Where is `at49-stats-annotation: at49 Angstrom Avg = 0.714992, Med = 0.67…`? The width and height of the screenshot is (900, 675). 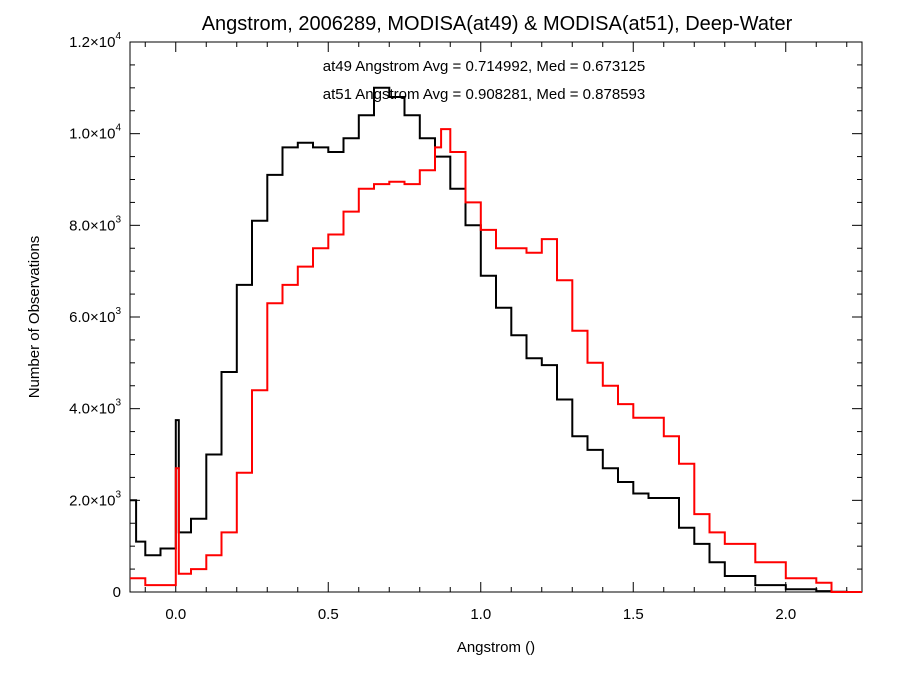
at49-stats-annotation: at49 Angstrom Avg = 0.714992, Med = 0.67… is located at coordinates (484, 66).